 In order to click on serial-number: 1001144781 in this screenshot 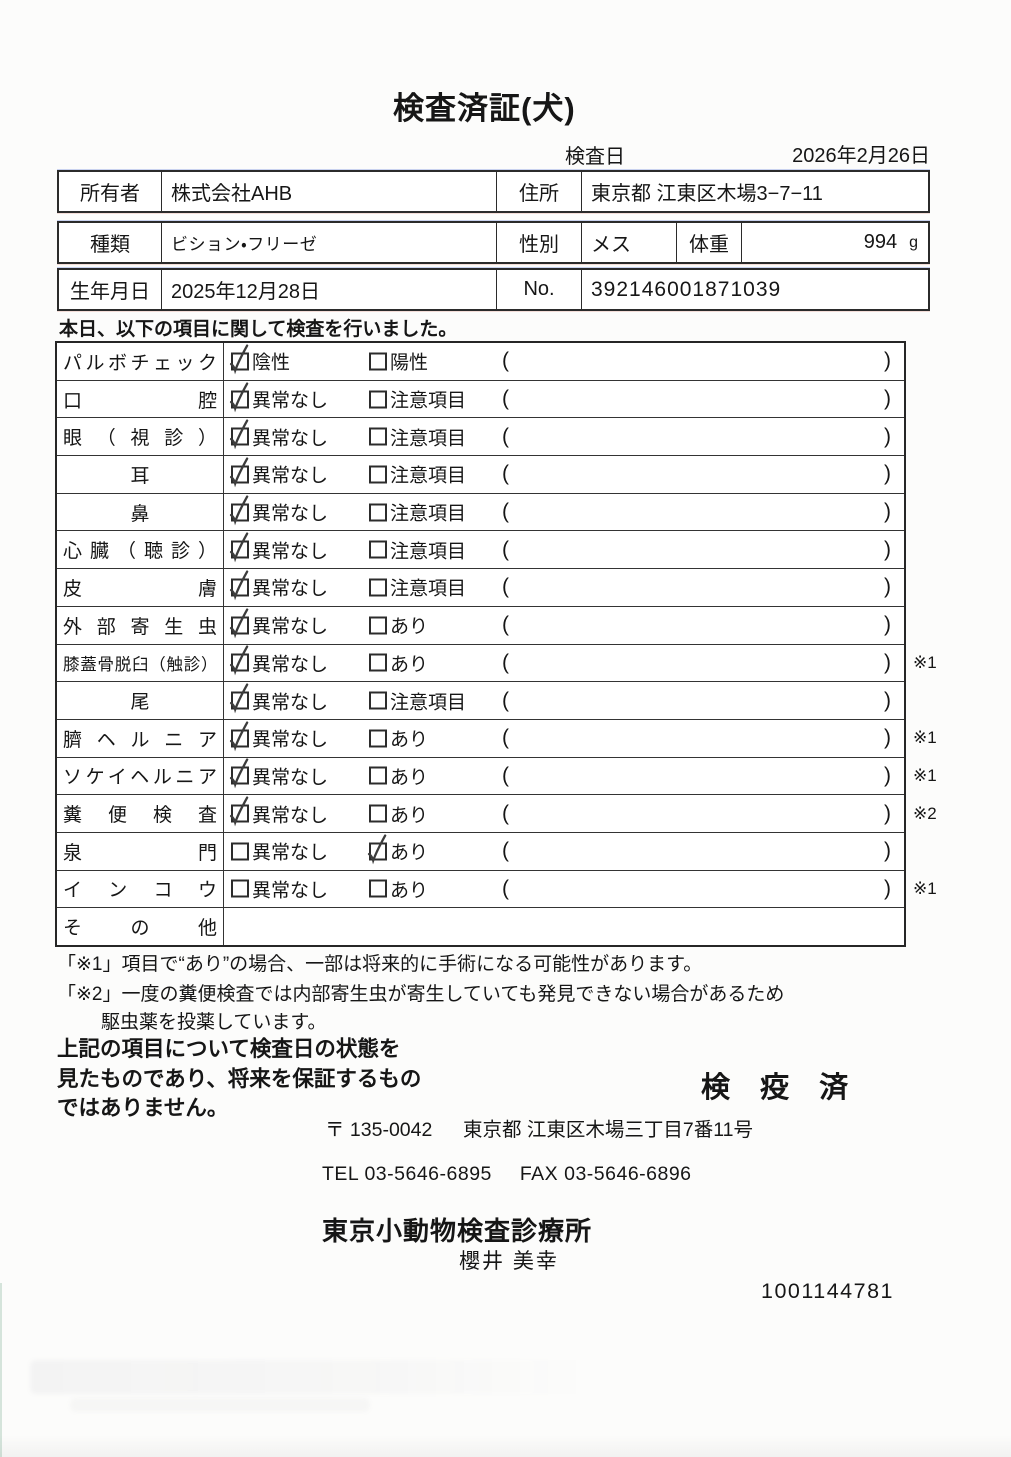, I will do `click(827, 1291)`.